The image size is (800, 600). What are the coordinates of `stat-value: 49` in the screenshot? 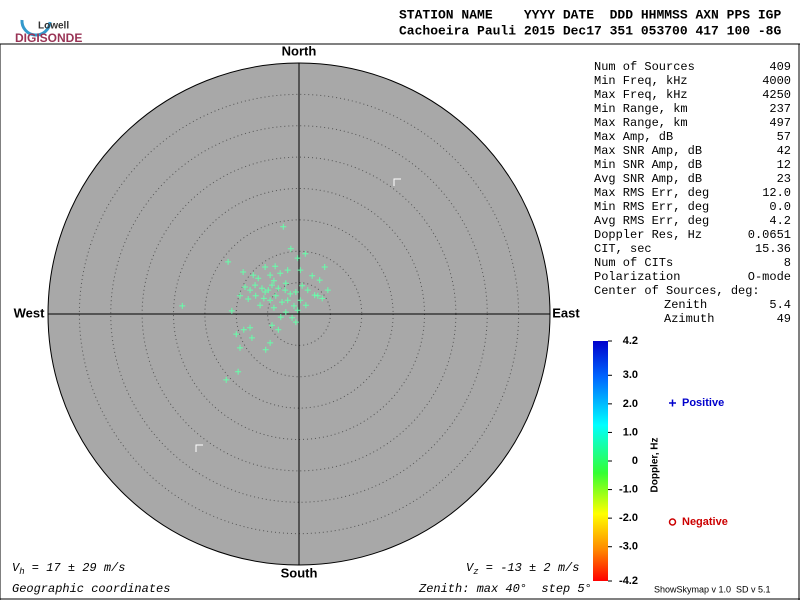 It's located at (784, 319).